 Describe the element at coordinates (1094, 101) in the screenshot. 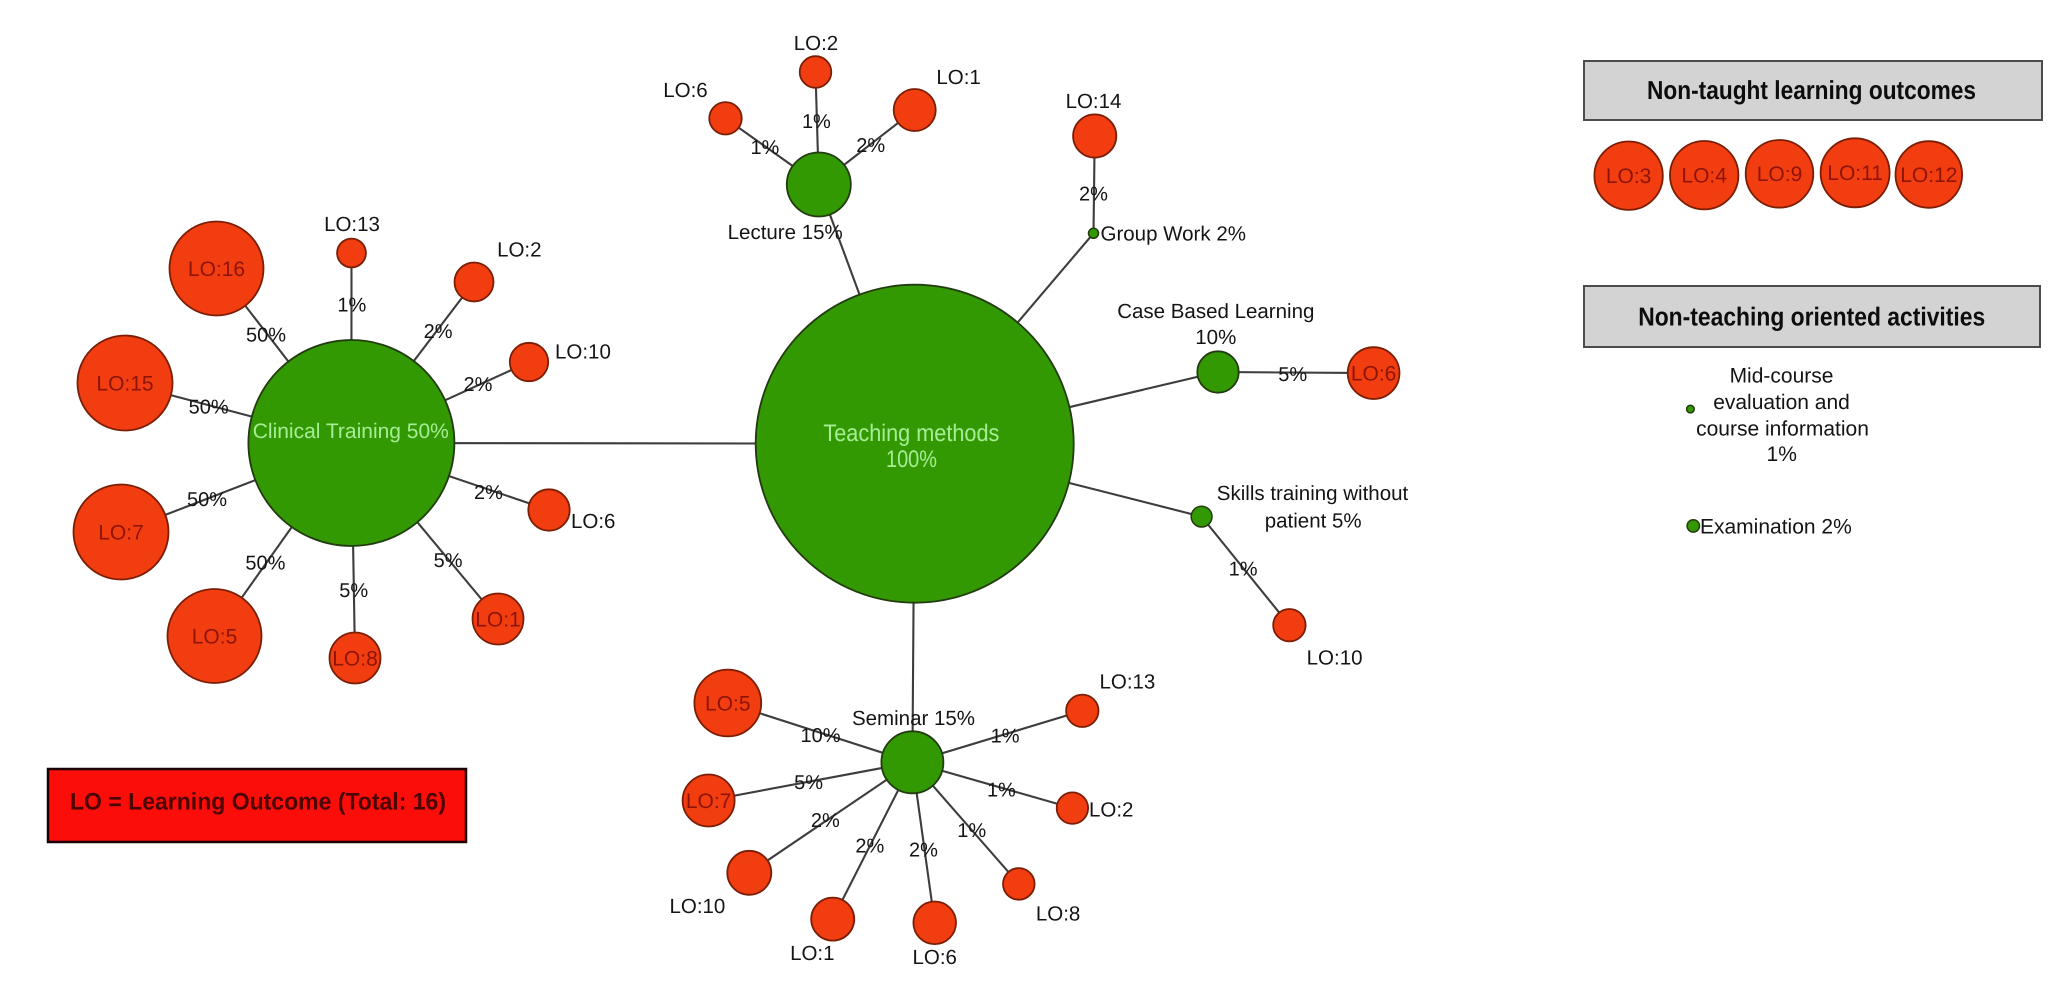

I see `svg-text: LO:14` at that location.